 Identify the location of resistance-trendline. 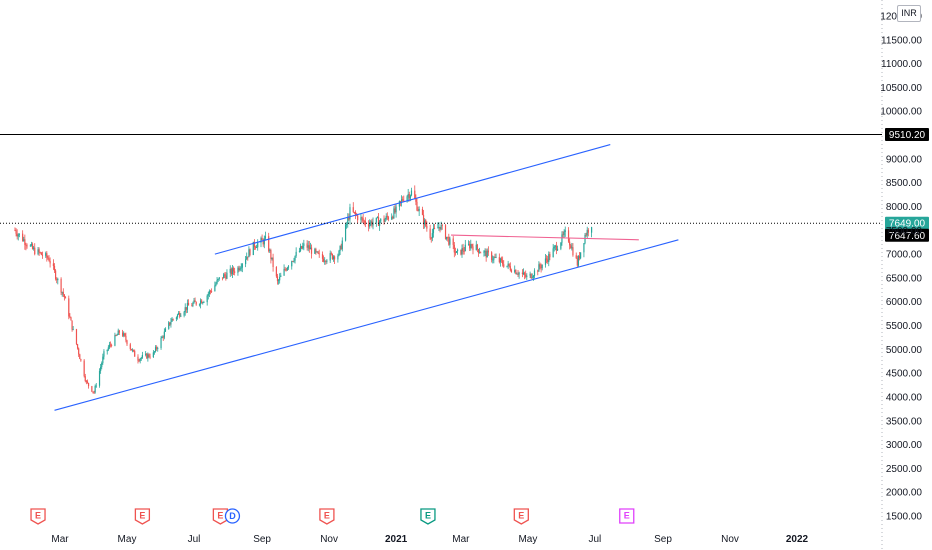
(545, 237).